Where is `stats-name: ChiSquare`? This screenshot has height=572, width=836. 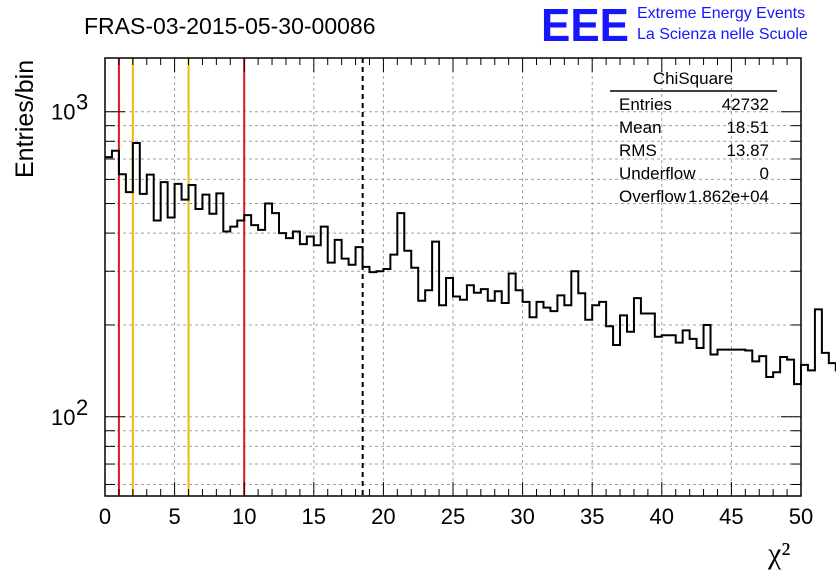
stats-name: ChiSquare is located at coordinates (693, 78).